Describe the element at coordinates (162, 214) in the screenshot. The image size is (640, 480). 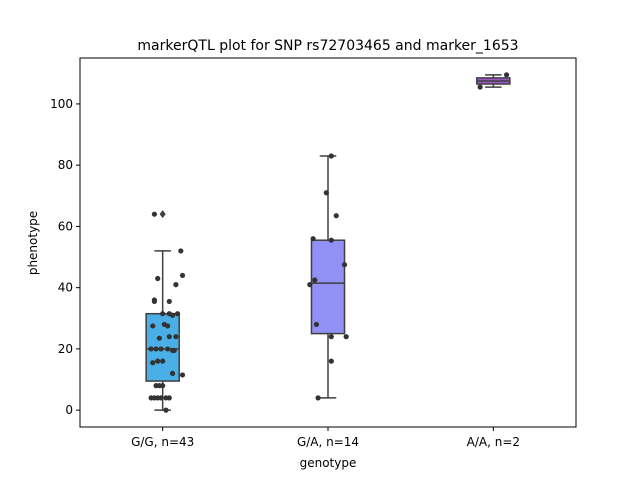
I see `outlier-marker` at that location.